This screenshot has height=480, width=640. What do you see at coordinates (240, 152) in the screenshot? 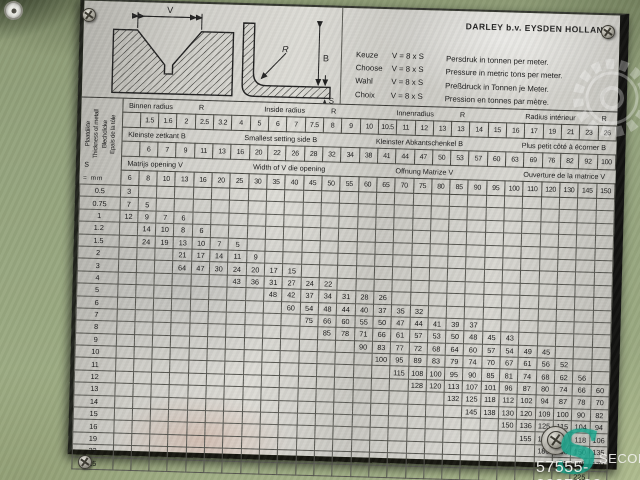
I see `smallest-side-value-cell: 16` at bounding box center [240, 152].